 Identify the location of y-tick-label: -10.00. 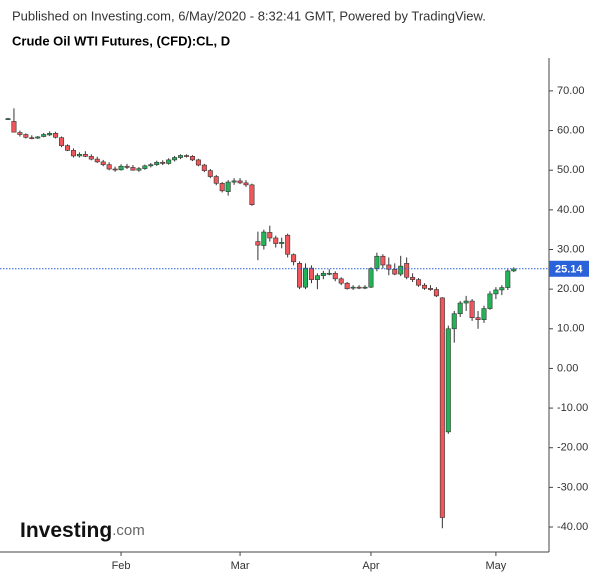
(572, 408).